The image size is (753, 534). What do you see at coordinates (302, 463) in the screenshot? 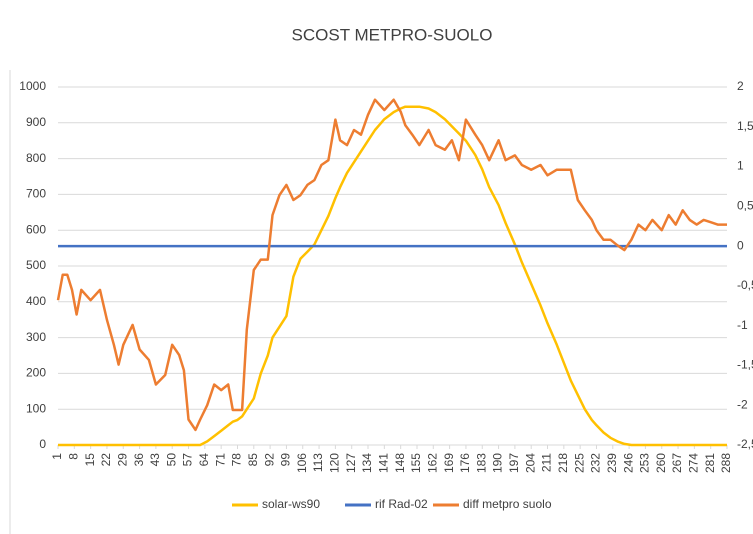
I see `x-tick-label: 106` at bounding box center [302, 463].